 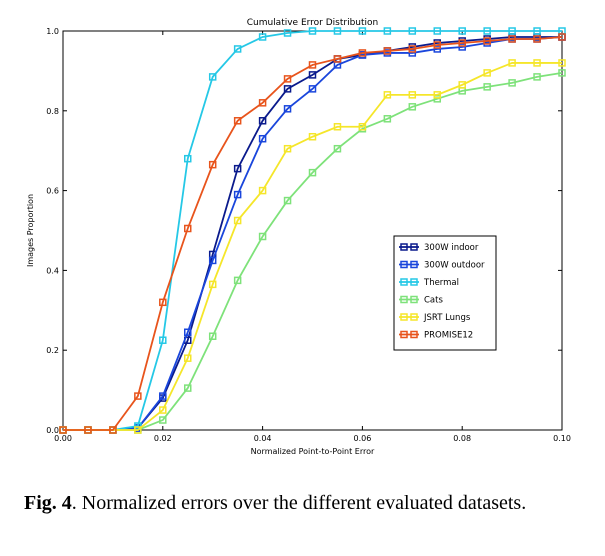 I want to click on legend-label: 300W indoor, so click(x=451, y=248).